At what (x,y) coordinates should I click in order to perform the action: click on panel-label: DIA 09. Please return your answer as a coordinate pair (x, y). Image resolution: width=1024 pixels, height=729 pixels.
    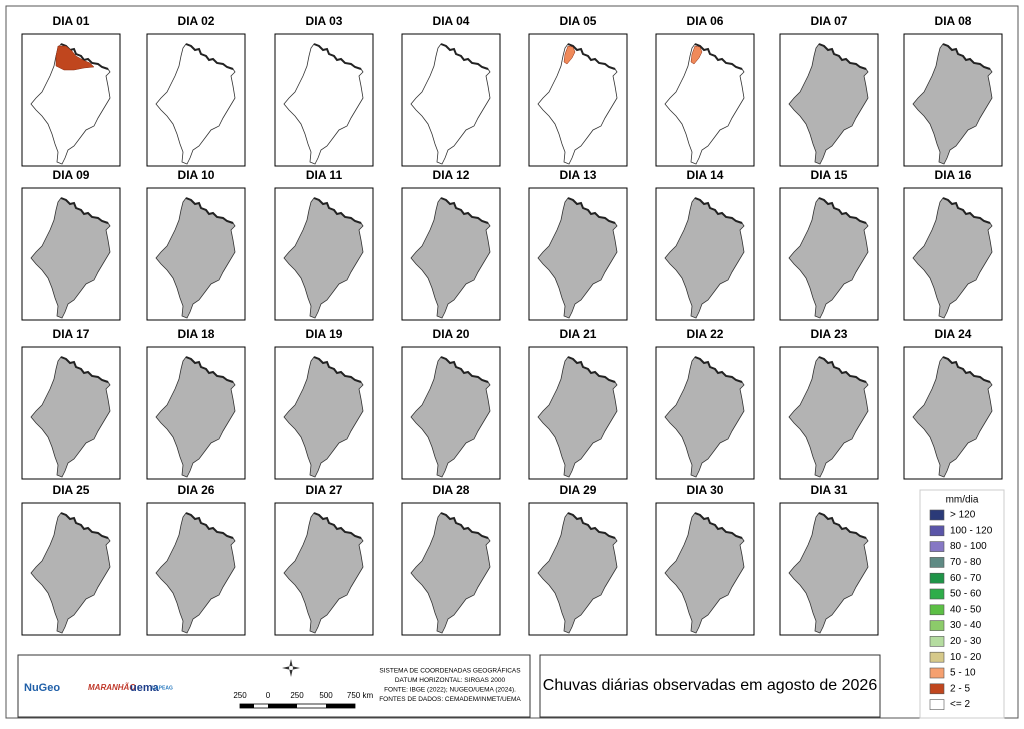
    Looking at the image, I should click on (71, 175).